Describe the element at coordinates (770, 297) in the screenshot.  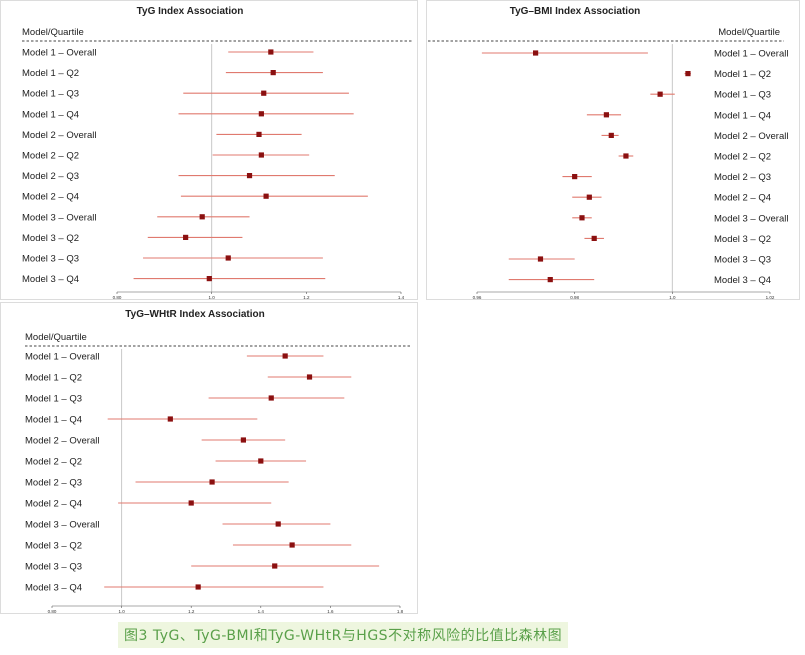
I see `x-tick-label: 1.02` at that location.